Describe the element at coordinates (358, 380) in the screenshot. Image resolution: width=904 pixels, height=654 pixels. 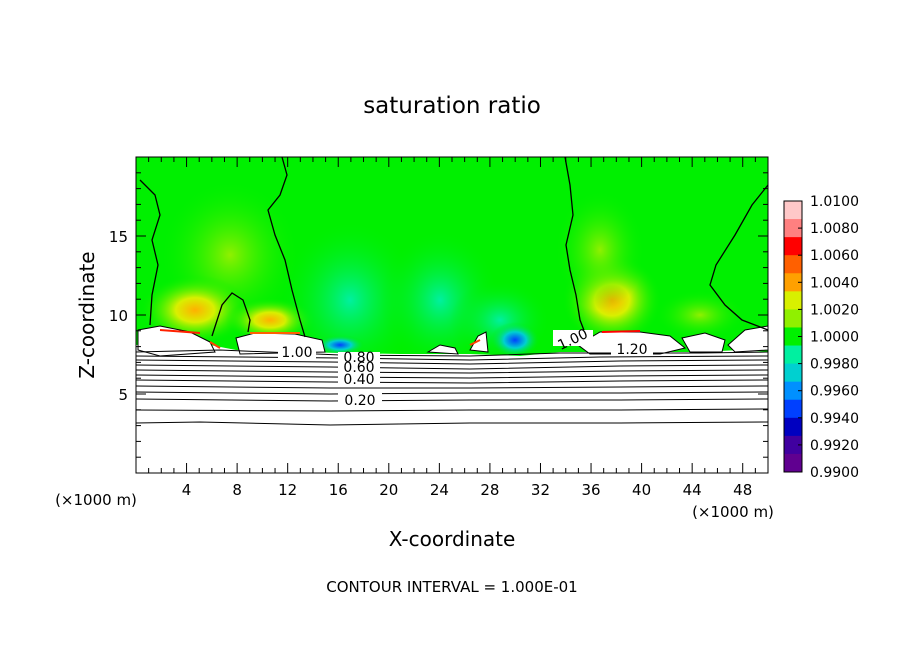
I see `contour-label: 0.40` at that location.